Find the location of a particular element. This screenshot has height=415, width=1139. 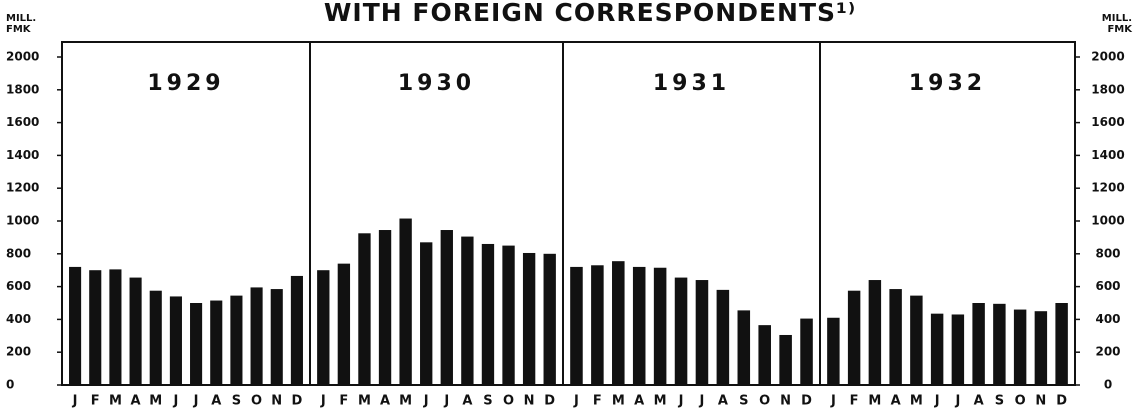

y-tick-label: 0 is located at coordinates (10, 385).